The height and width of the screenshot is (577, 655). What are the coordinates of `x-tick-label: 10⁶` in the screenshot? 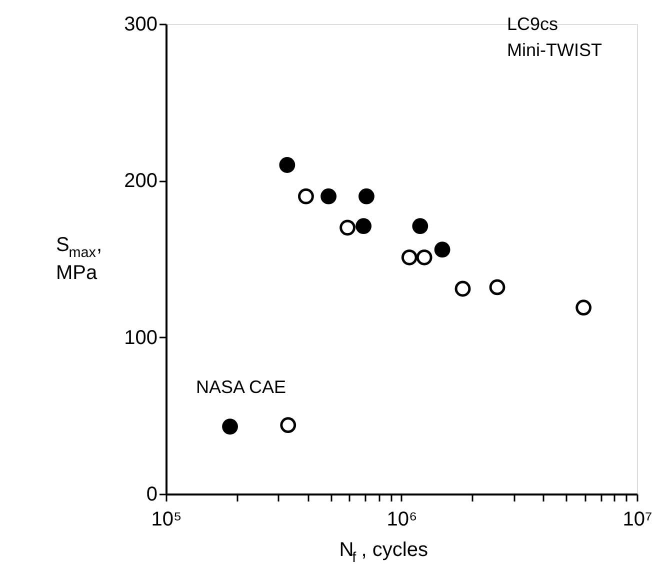 It's located at (402, 519).